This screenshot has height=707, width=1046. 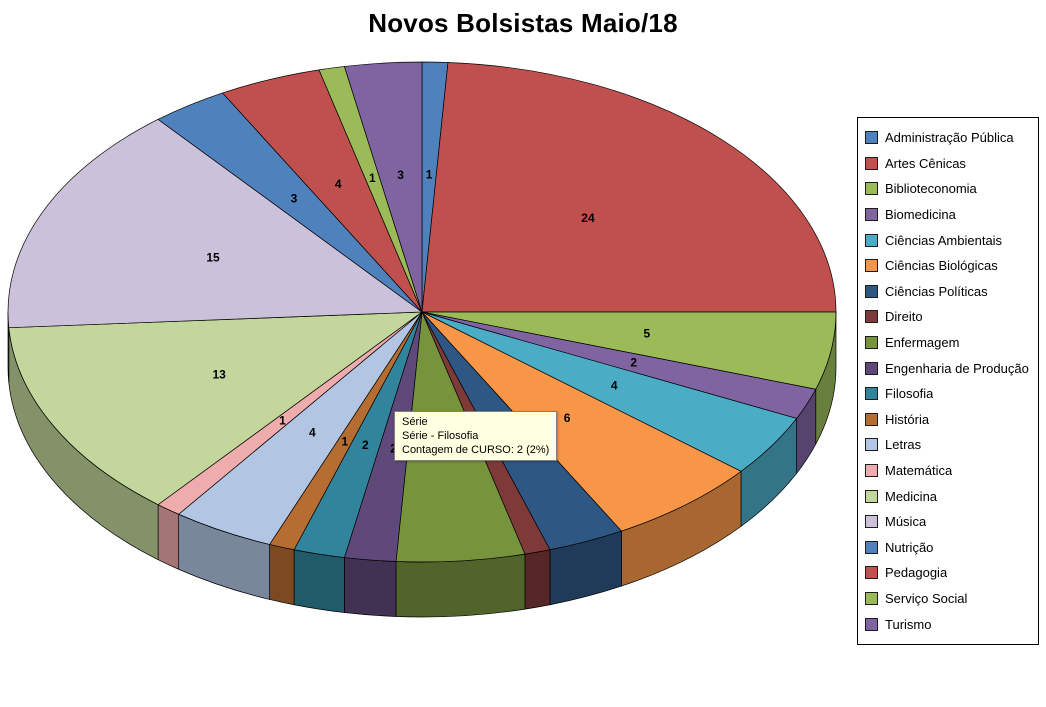 I want to click on legend-item-biblioteconomia: Biblioteconomia, so click(x=949, y=189).